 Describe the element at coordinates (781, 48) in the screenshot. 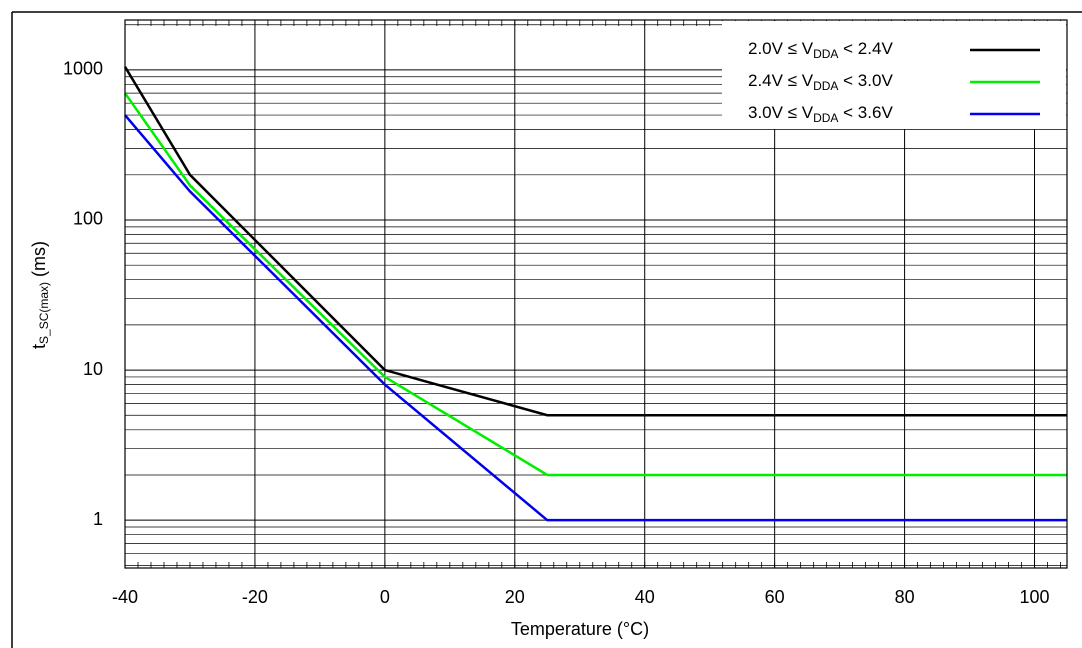

I see `legend-text: 2.0V ≤ V` at that location.